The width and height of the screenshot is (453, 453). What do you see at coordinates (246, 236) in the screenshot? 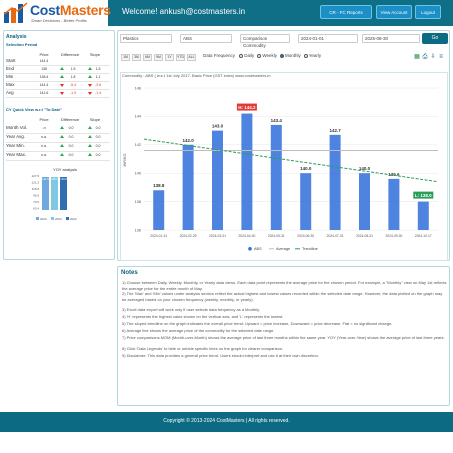
I see `x-tick-label: 2024-04-30` at bounding box center [246, 236].